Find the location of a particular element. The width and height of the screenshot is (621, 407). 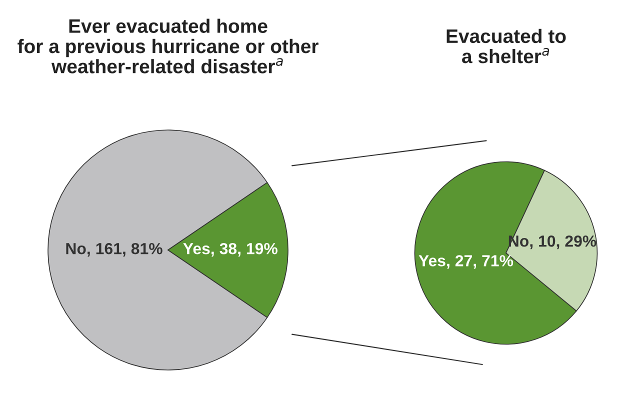

slice-label: Yes, 38, 19% is located at coordinates (230, 249).